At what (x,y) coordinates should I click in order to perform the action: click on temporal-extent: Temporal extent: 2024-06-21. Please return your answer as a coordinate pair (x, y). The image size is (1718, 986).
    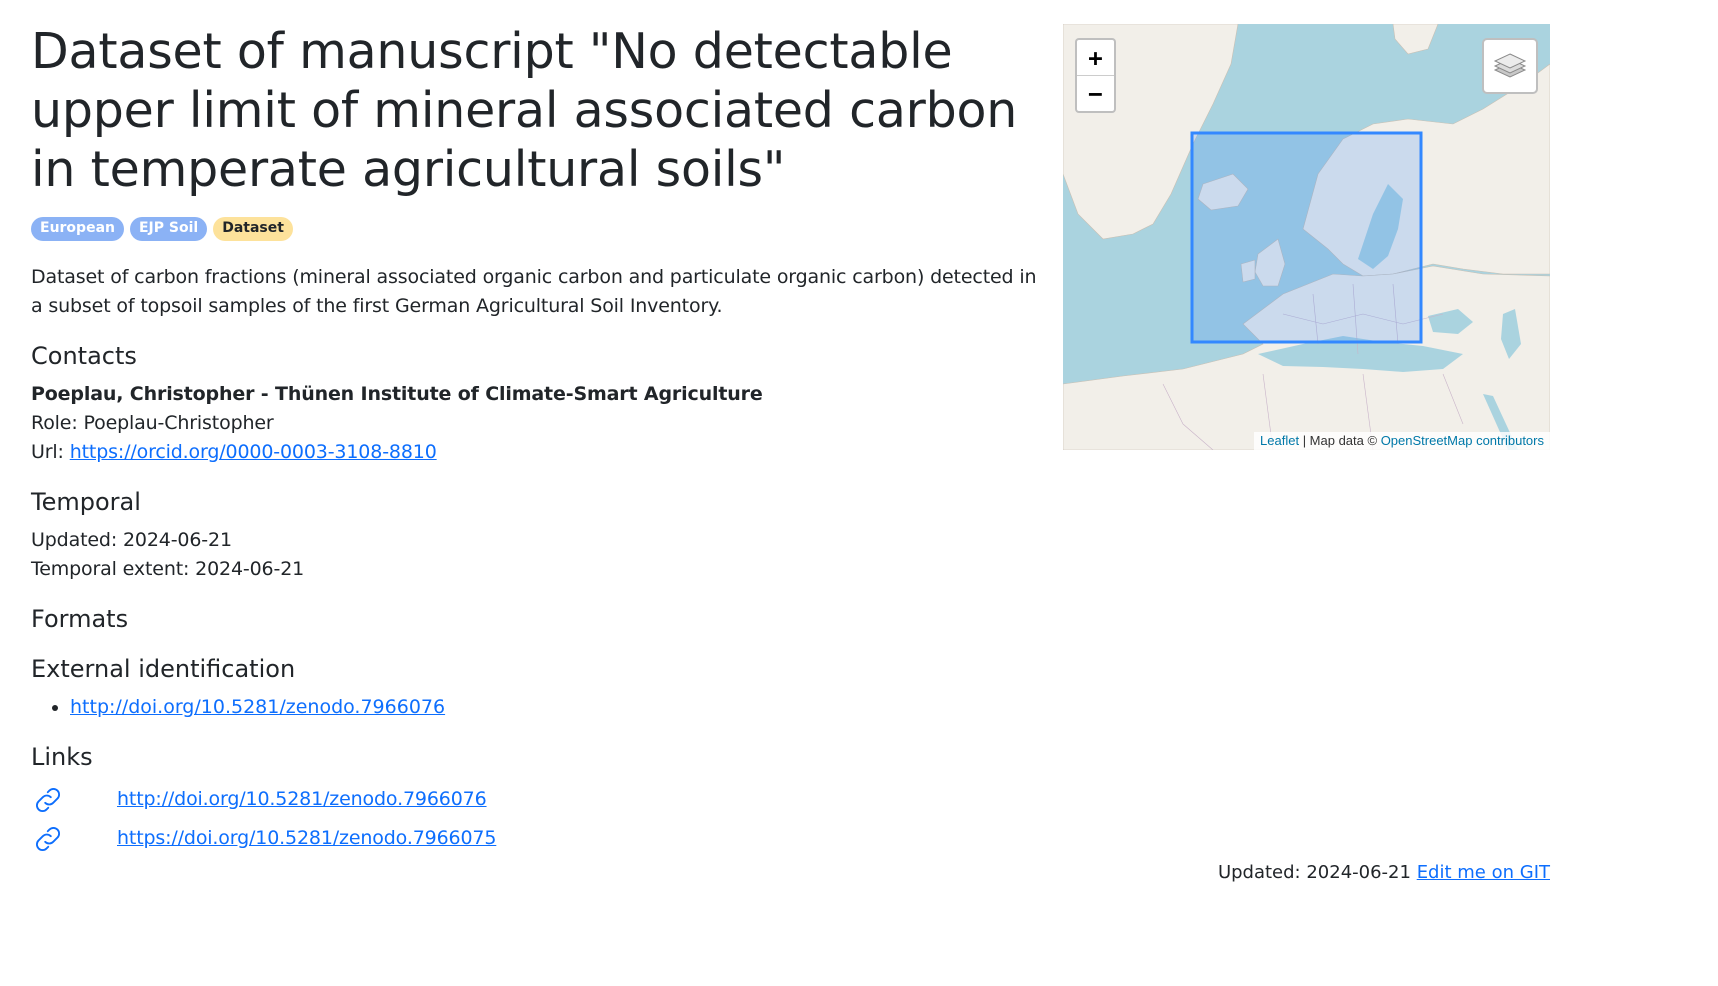
    Looking at the image, I should click on (536, 569).